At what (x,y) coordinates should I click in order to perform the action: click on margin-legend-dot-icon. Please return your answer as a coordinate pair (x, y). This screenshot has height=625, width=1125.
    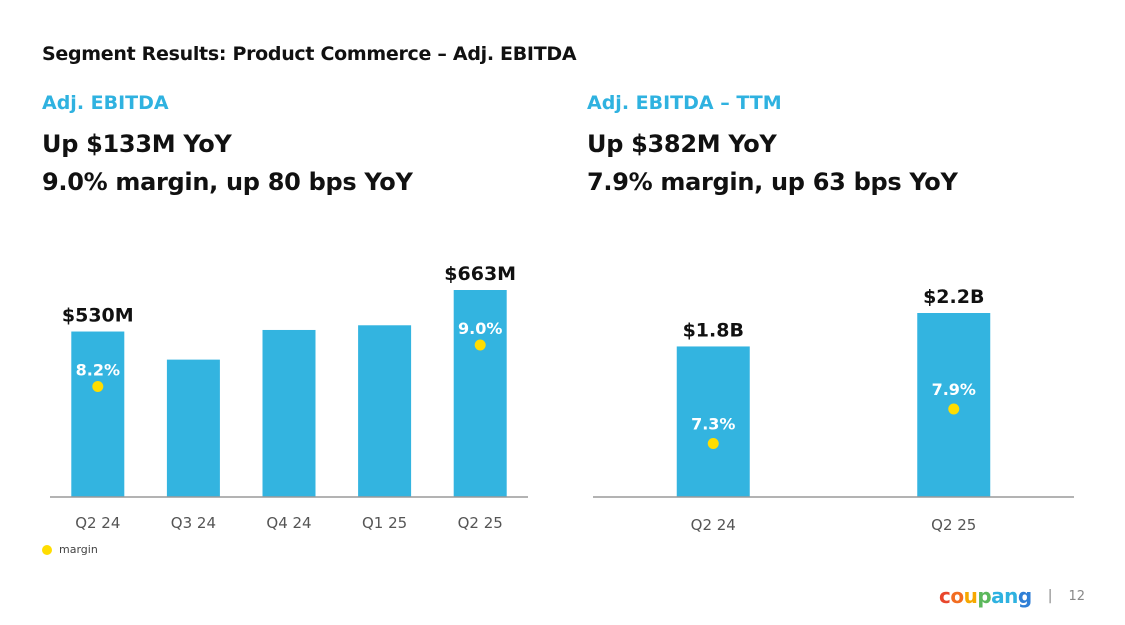
    Looking at the image, I should click on (47, 549).